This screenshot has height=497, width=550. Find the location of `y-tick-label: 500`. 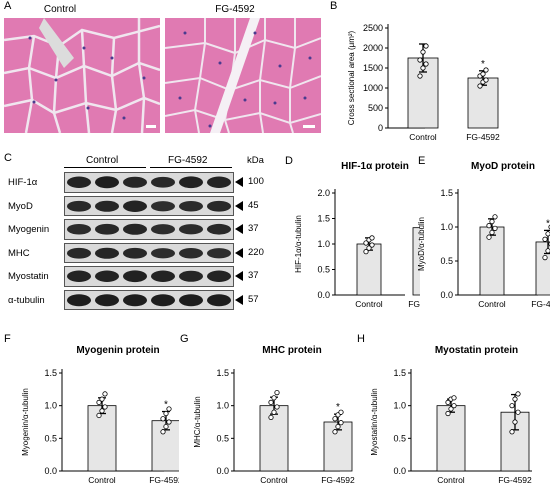

y-tick-label: 500 is located at coordinates (375, 108).